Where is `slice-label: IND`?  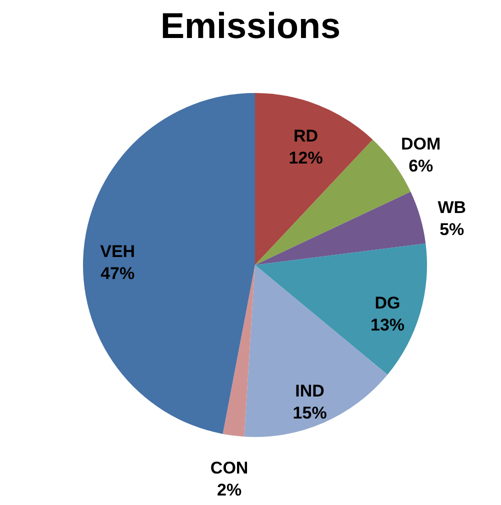 slice-label: IND is located at coordinates (309, 391).